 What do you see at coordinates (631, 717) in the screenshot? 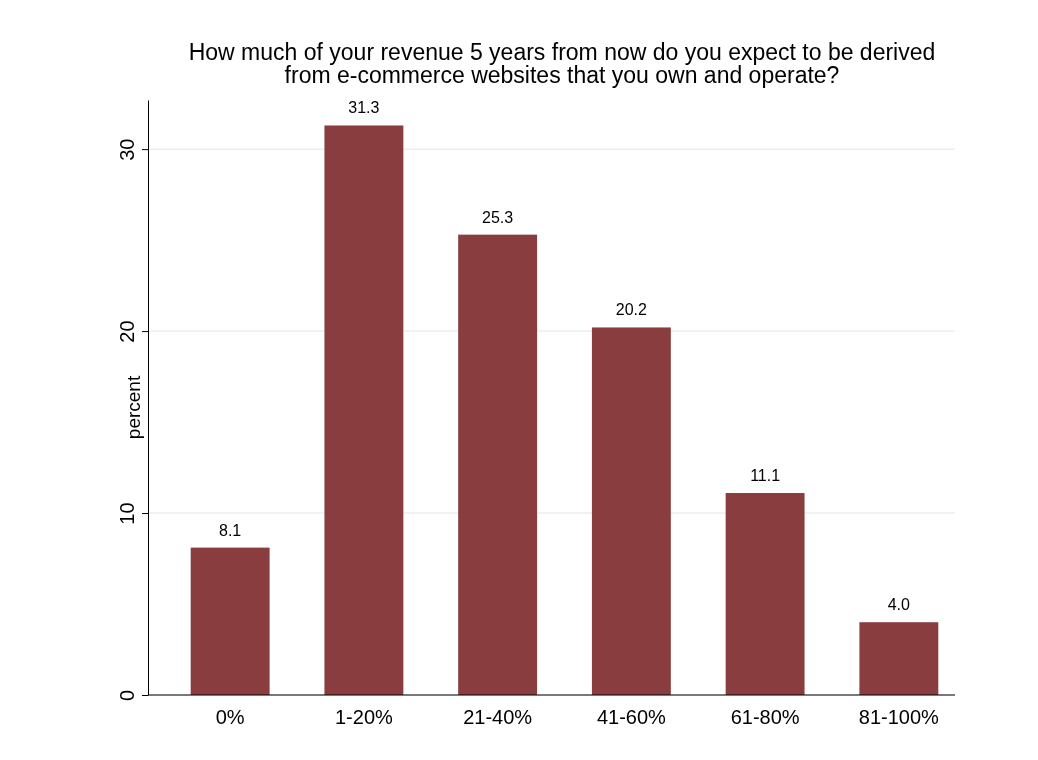
I see `x-tick-label: 41-60%` at bounding box center [631, 717].